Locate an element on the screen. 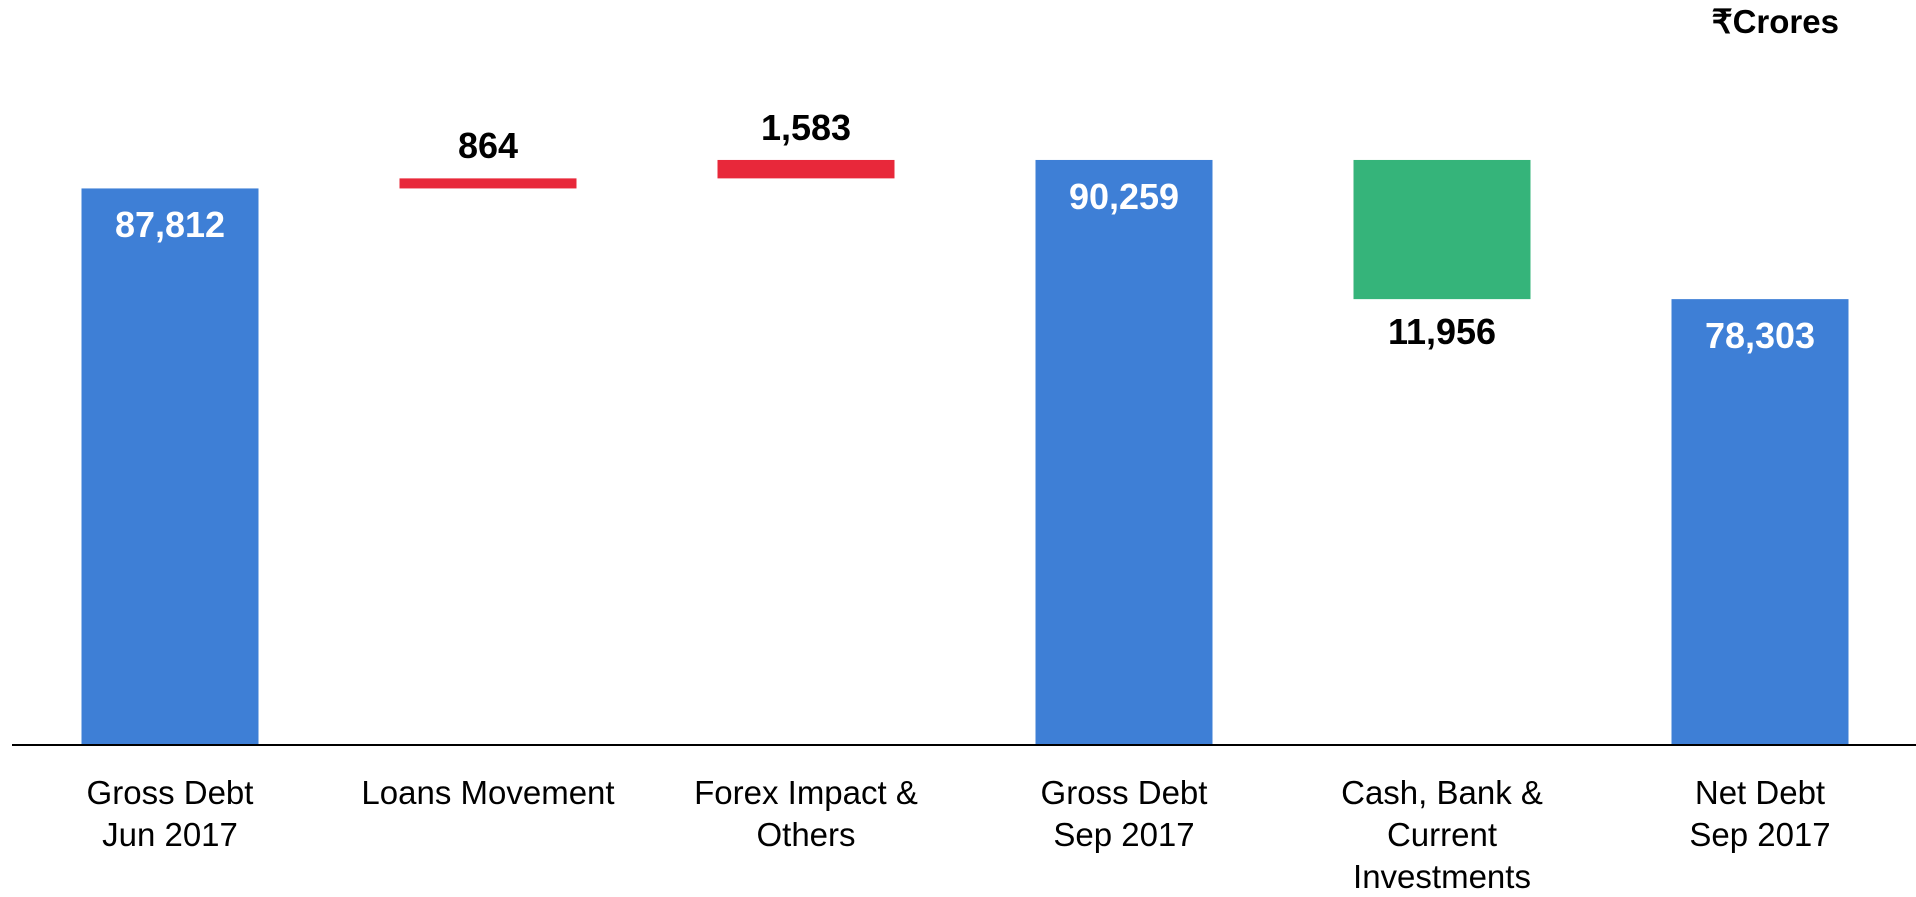  value-label: 87,812 is located at coordinates (170, 225).